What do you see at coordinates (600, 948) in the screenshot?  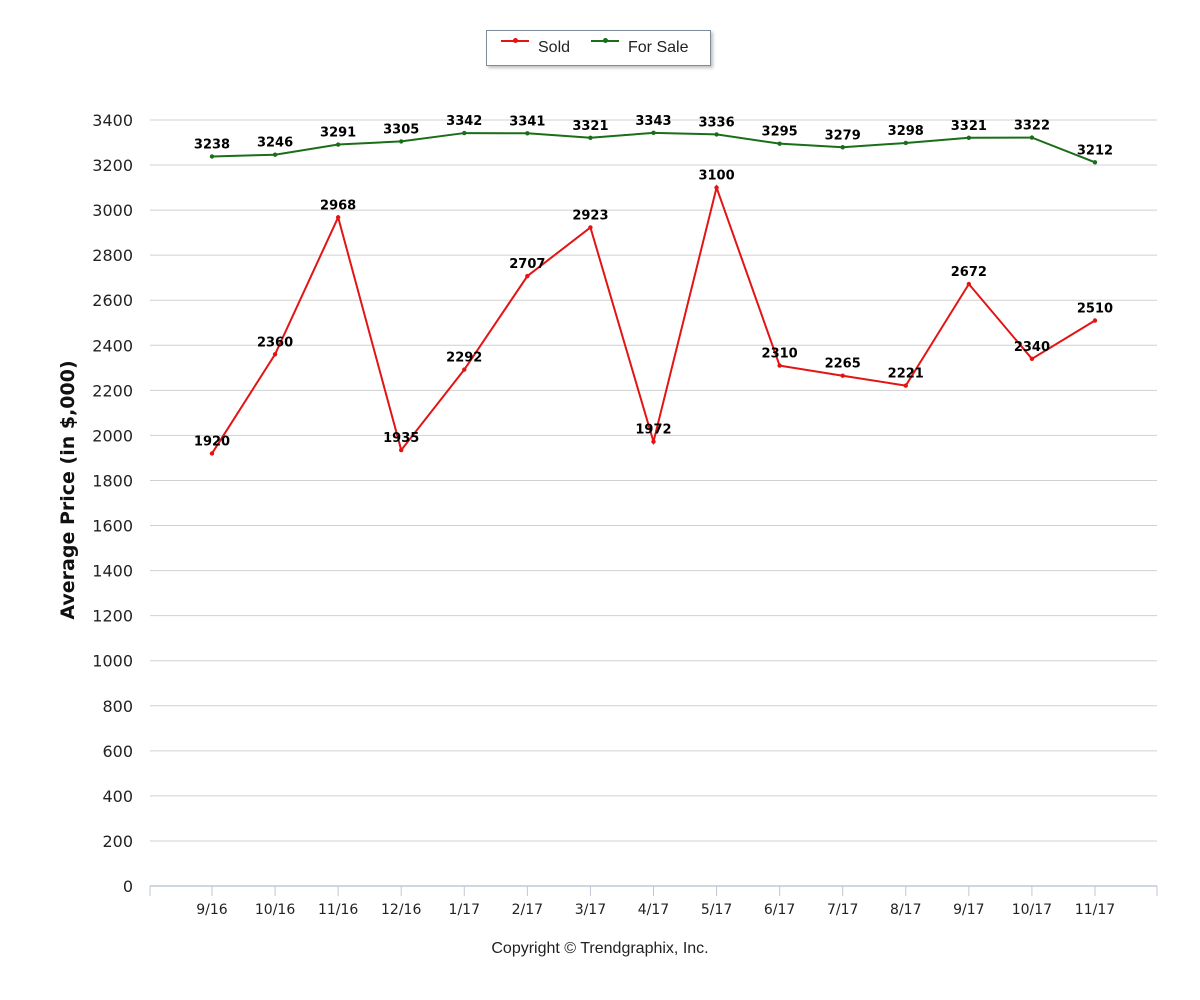 I see `copyright-text: Copyright © Trendgraphix, Inc.` at bounding box center [600, 948].